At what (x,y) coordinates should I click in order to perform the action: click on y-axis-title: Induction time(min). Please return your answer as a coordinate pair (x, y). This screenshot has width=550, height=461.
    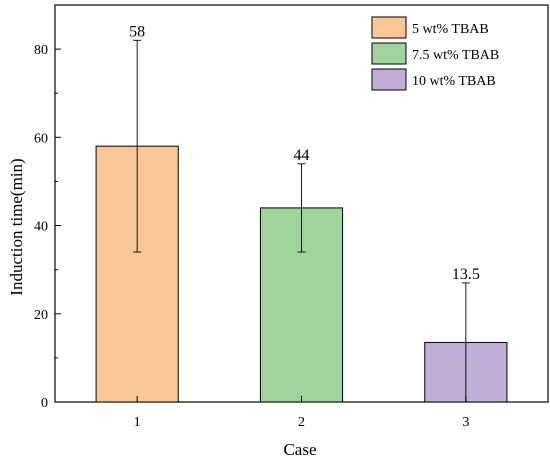
    Looking at the image, I should click on (16, 226).